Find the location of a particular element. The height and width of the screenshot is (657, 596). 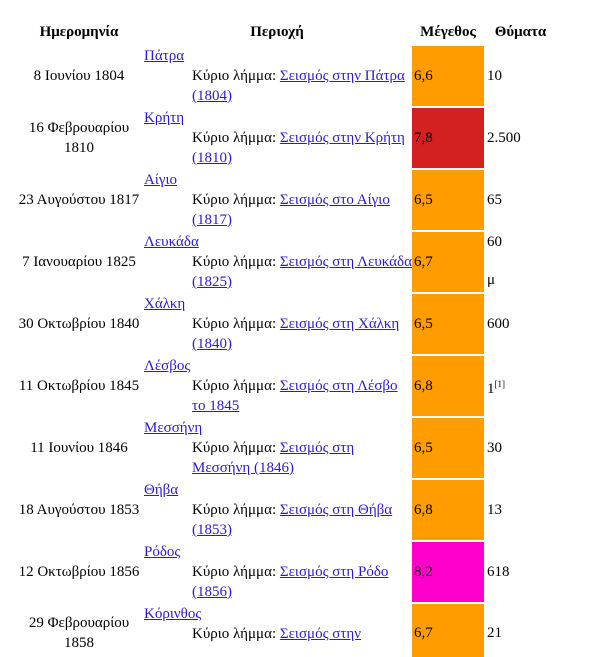

article-link: Σεισμός στο Αίγιο (1817) is located at coordinates (291, 210).